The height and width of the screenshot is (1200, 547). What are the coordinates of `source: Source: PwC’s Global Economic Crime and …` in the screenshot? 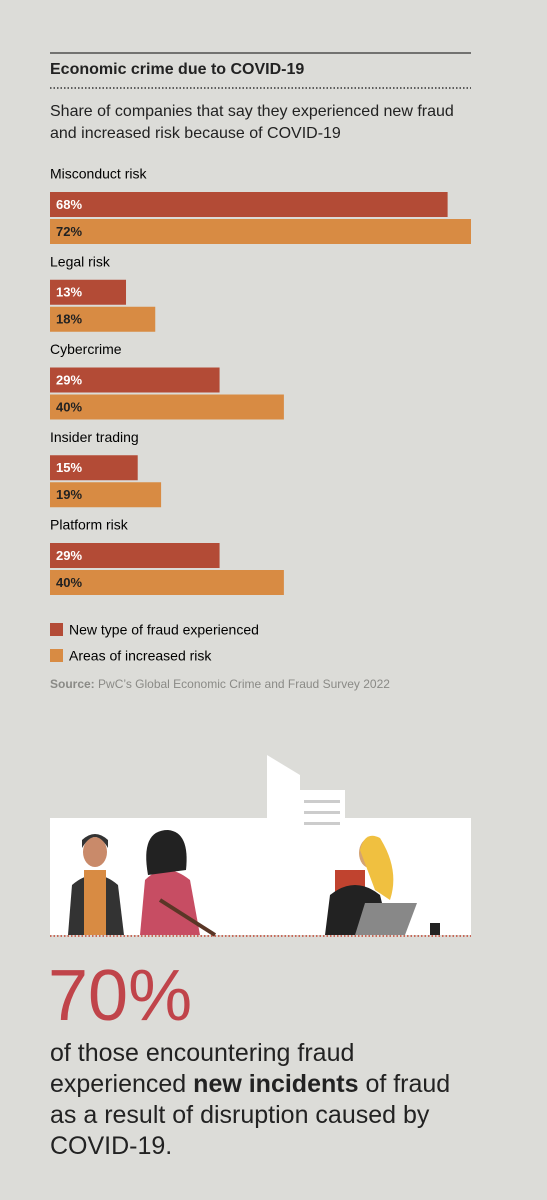 It's located at (220, 684).